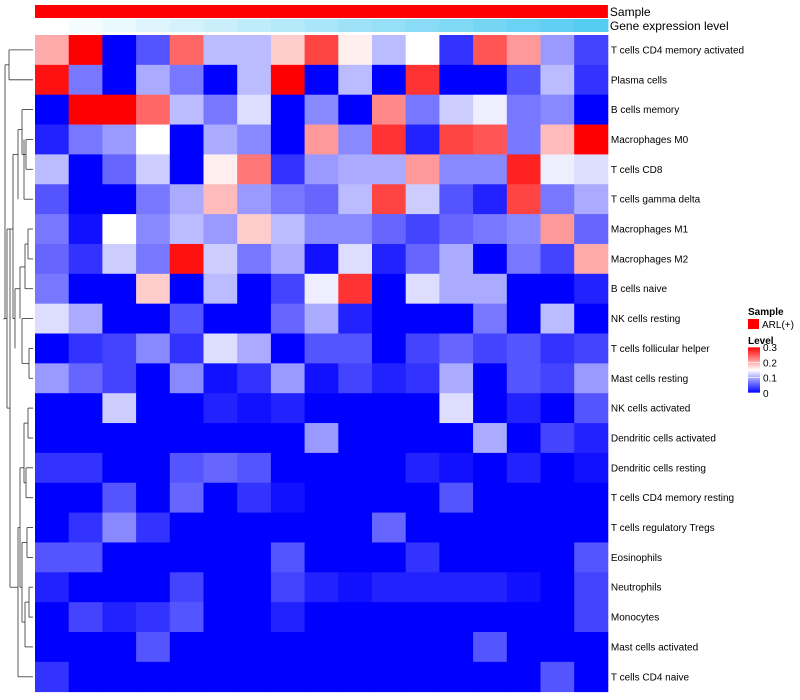 The width and height of the screenshot is (800, 700). What do you see at coordinates (650, 140) in the screenshot?
I see `row-label: Macrophages M0` at bounding box center [650, 140].